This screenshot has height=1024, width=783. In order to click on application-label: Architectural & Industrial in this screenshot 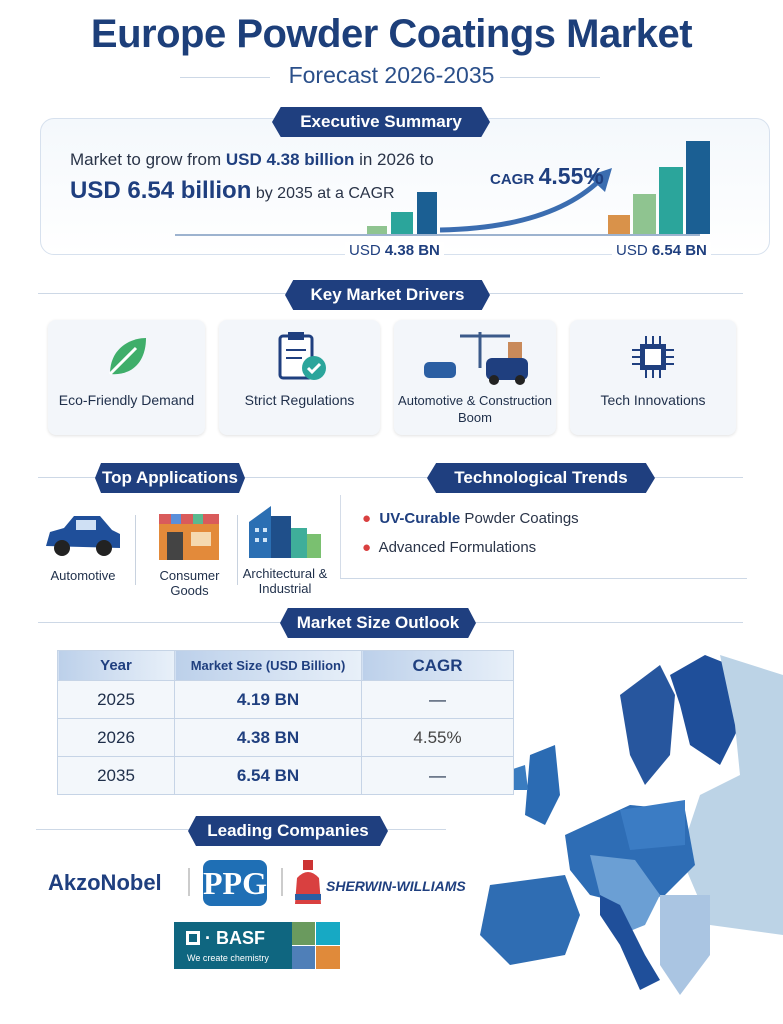, I will do `click(285, 581)`.